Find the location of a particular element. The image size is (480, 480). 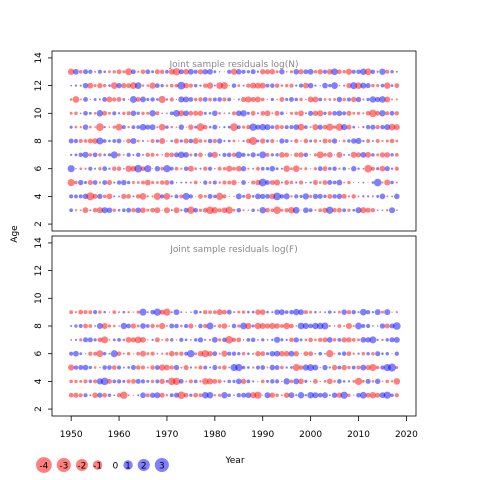

x-tick-label: 1980 is located at coordinates (214, 435).